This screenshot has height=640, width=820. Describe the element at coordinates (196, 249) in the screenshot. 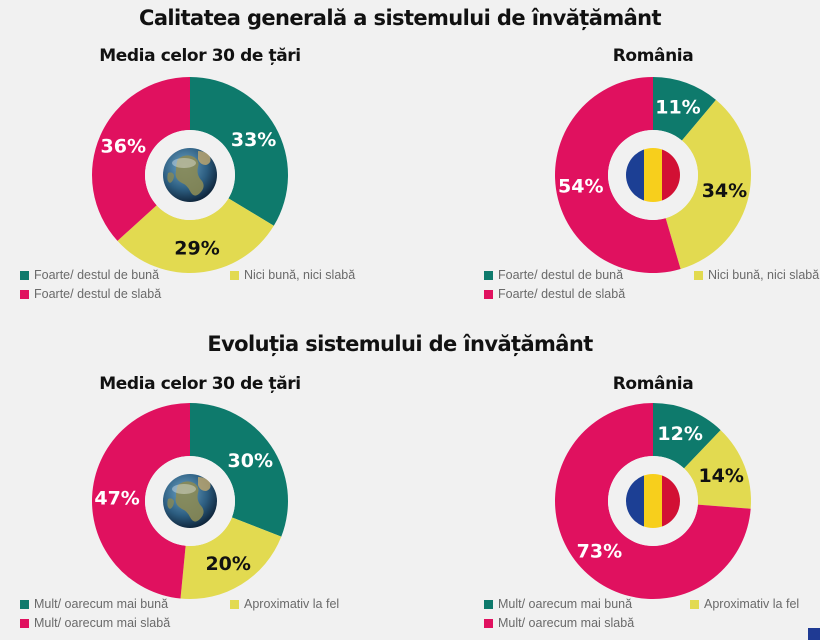

I see `label-same: 29%` at that location.